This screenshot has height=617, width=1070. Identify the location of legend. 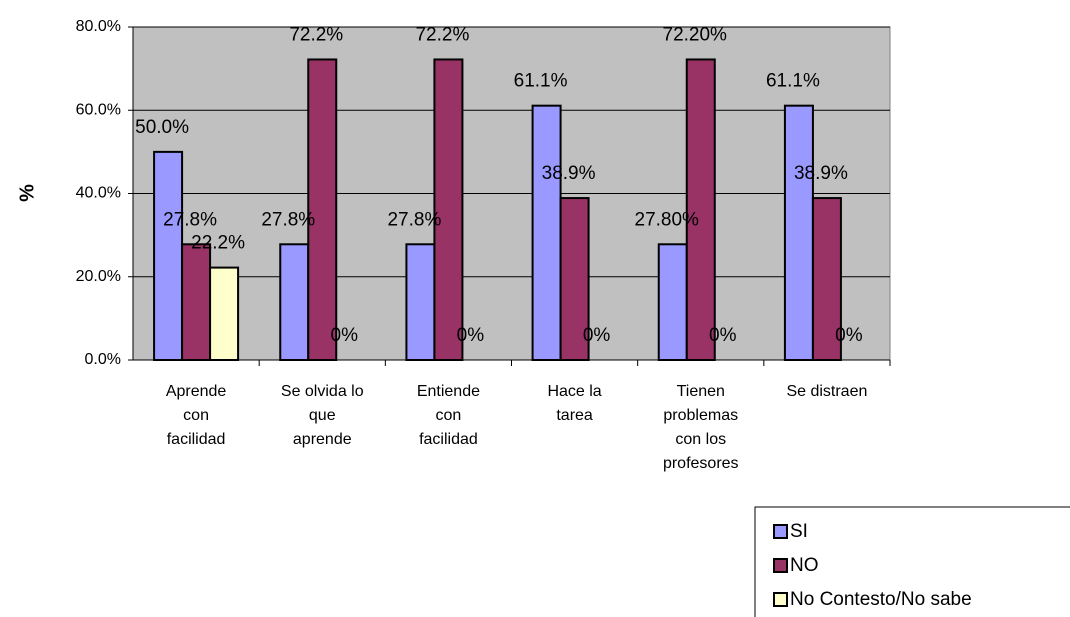
(912, 561).